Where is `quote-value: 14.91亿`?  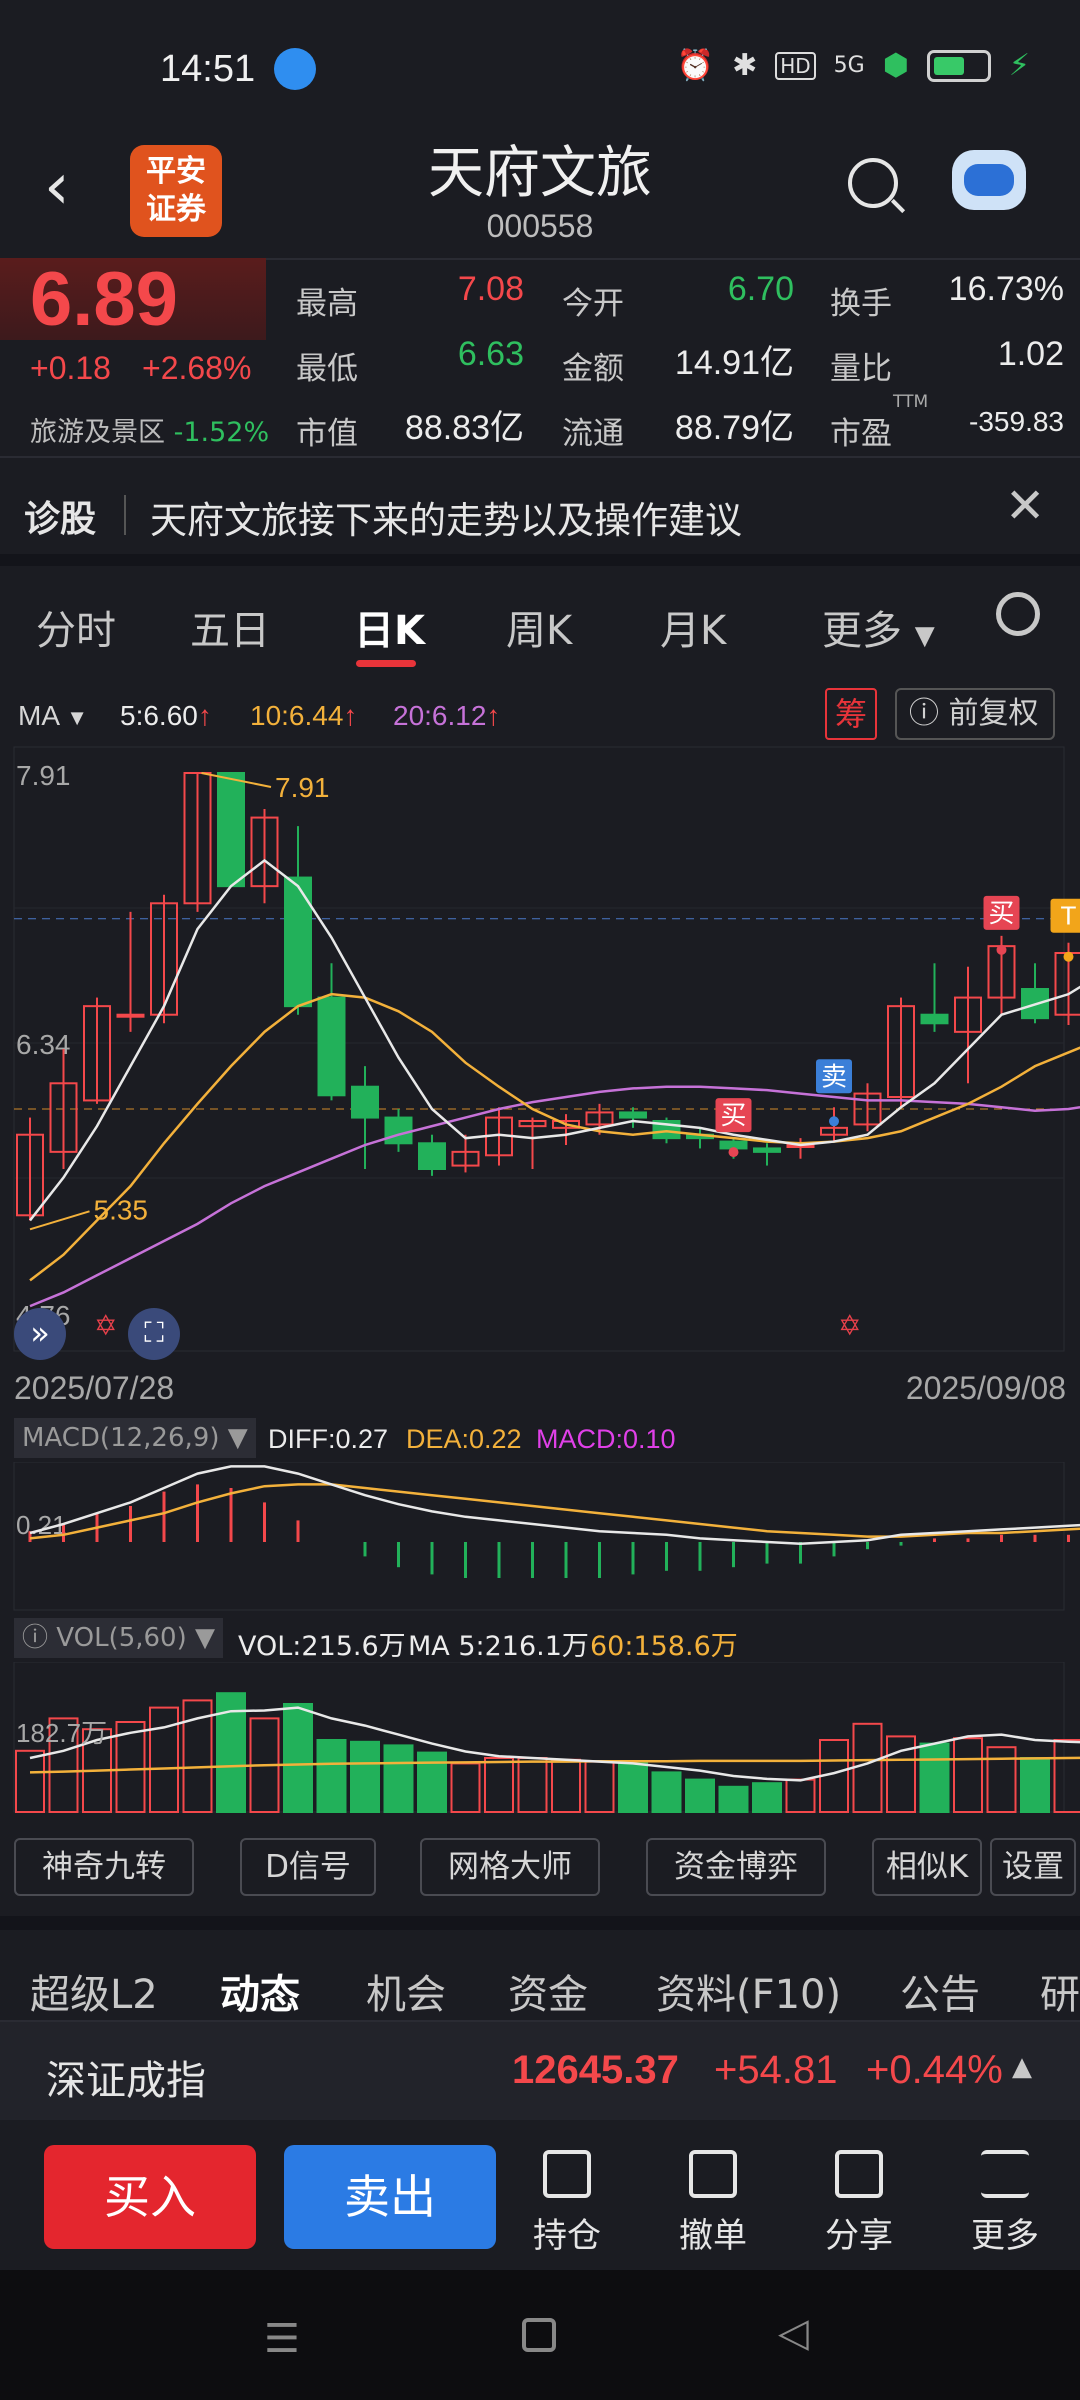
quote-value: 14.91亿 is located at coordinates (734, 363).